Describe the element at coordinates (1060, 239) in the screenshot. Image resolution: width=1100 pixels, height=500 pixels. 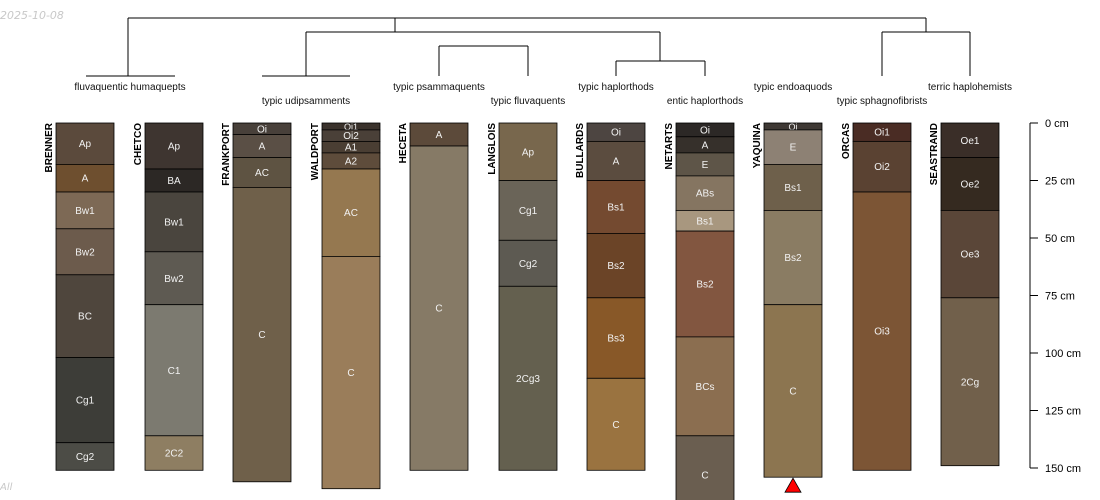
I see `axis-tick-label: 50 cm` at that location.